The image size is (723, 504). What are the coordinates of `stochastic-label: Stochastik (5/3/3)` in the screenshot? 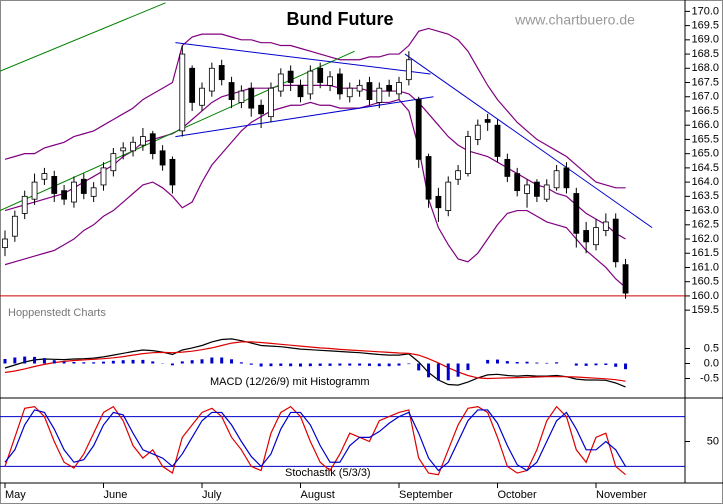 It's located at (328, 473).